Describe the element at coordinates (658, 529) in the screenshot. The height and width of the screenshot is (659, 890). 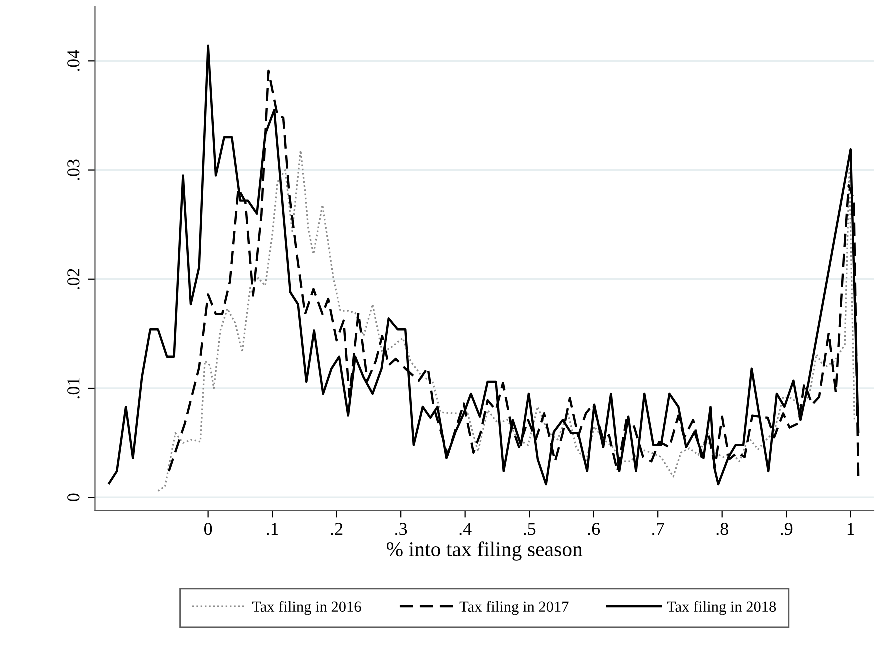
I see `x-tick-label: .7` at that location.